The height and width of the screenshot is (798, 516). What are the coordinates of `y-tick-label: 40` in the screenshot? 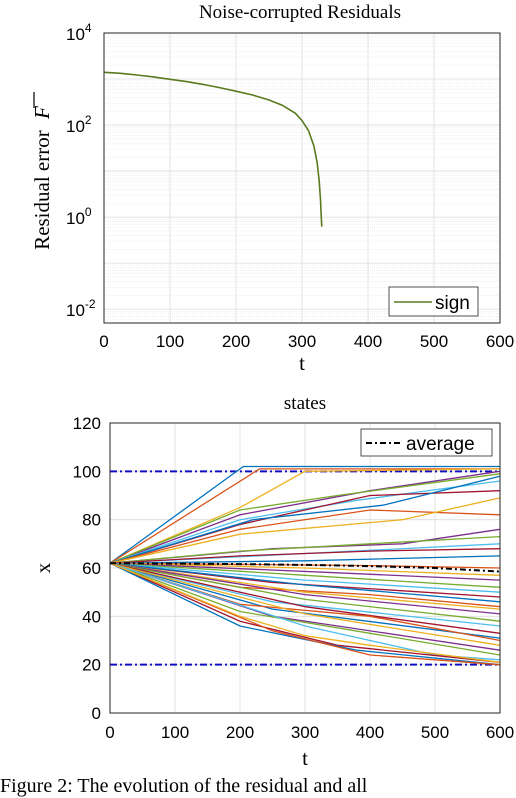 It's located at (91, 616).